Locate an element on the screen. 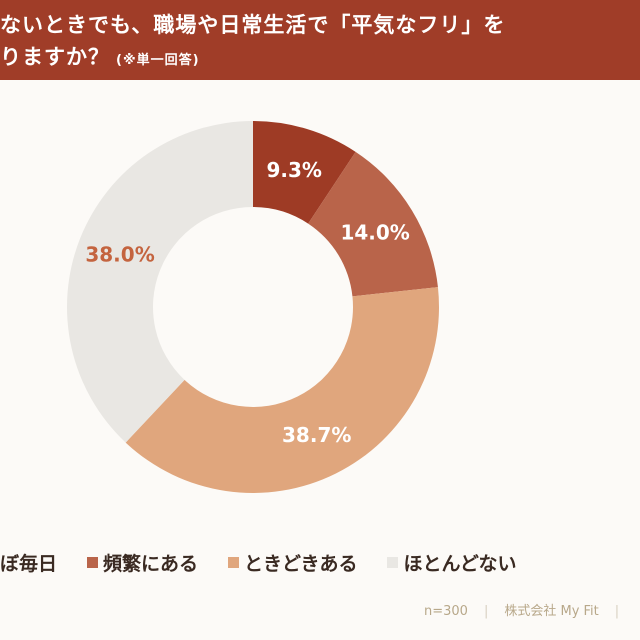 This screenshot has width=640, height=640. legend-label: ぼ毎日 is located at coordinates (29, 564).